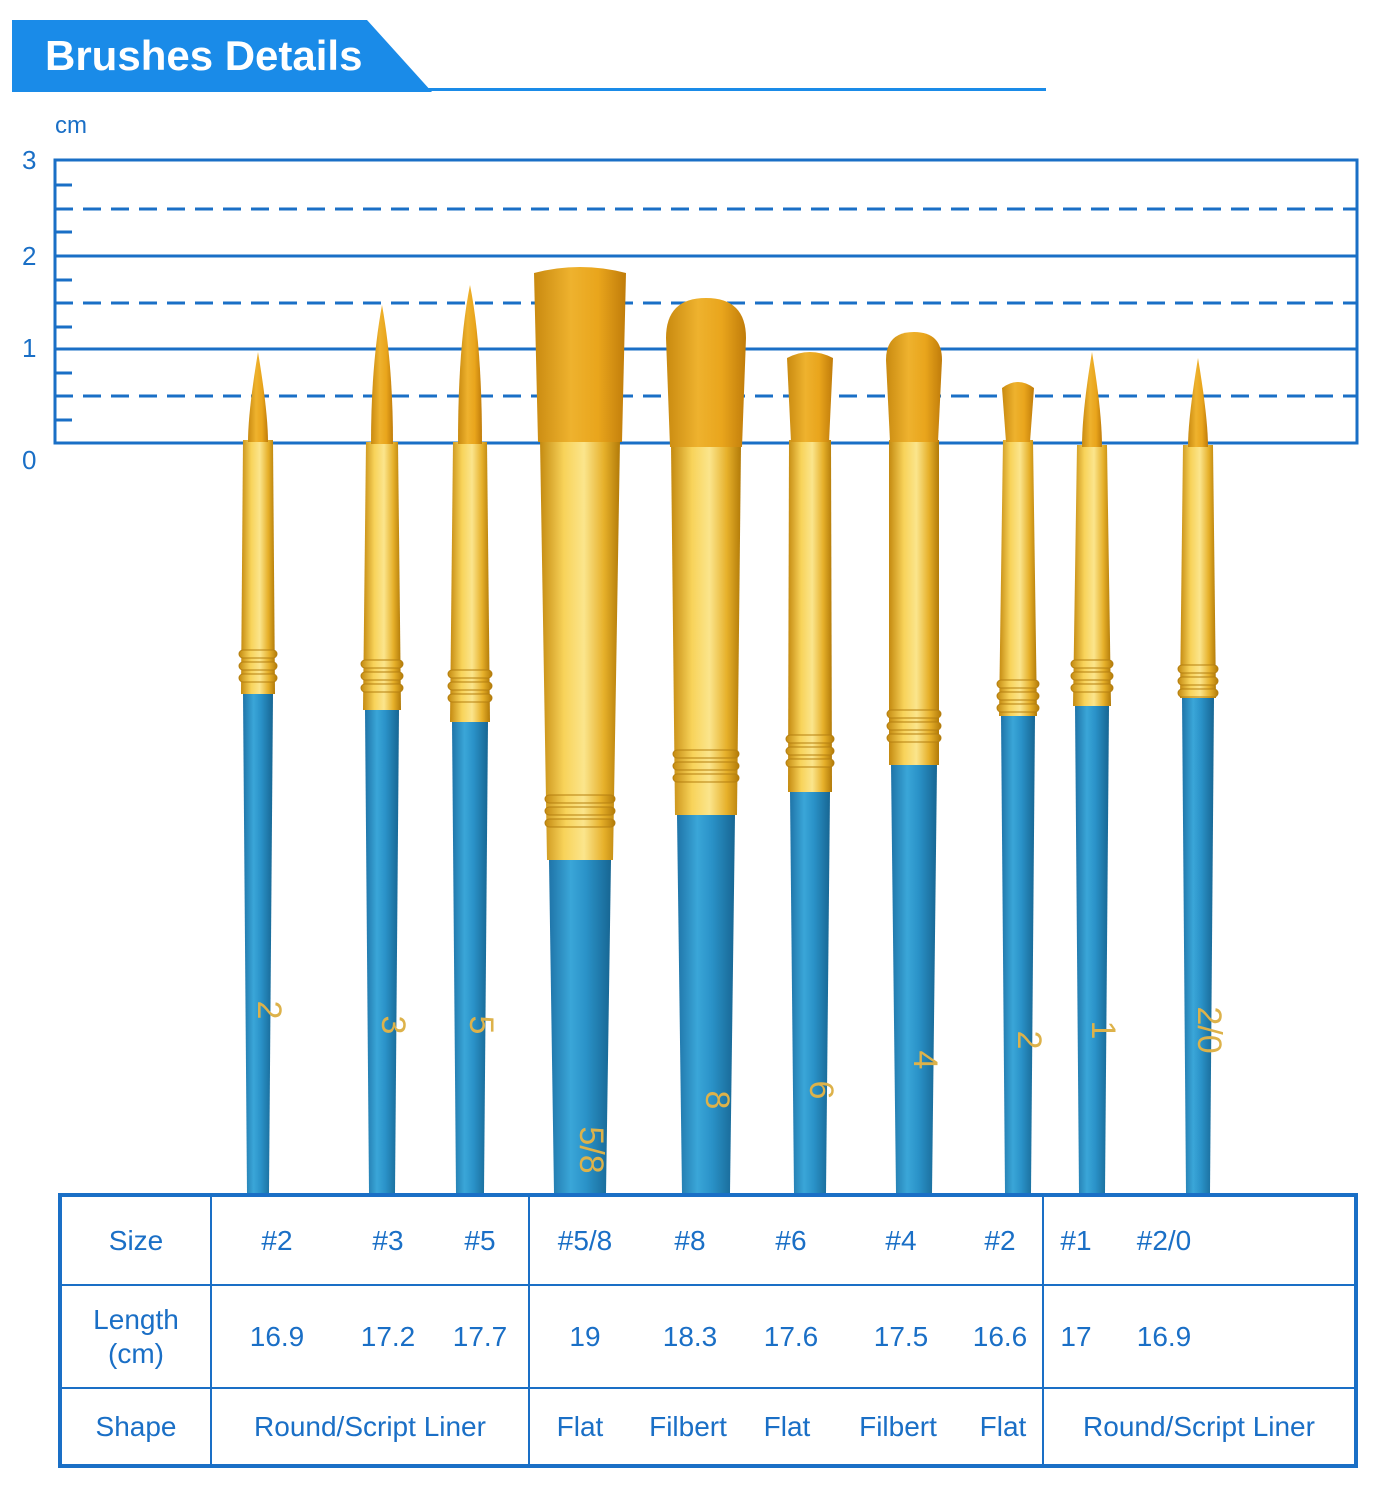 The image size is (1389, 1500). What do you see at coordinates (591, 1149) in the screenshot?
I see `brush-number-label: 5/8` at bounding box center [591, 1149].